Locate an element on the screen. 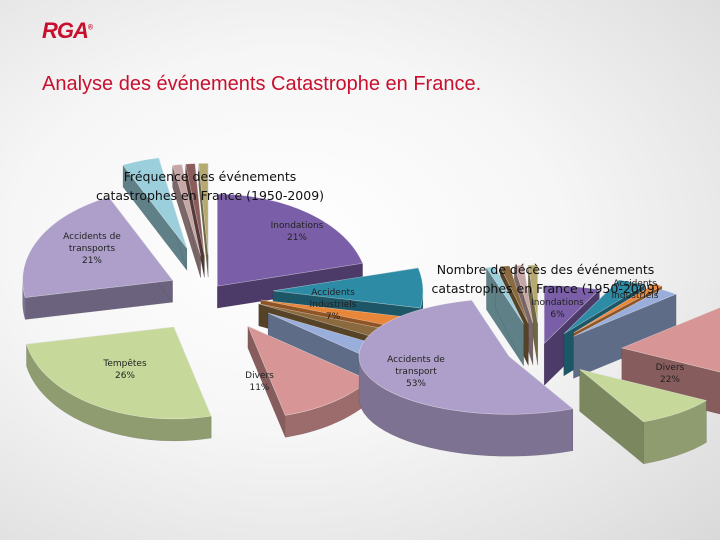 The height and width of the screenshot is (540, 720). chart-2-label-inondations: Inondations 6% is located at coordinates (557, 309).